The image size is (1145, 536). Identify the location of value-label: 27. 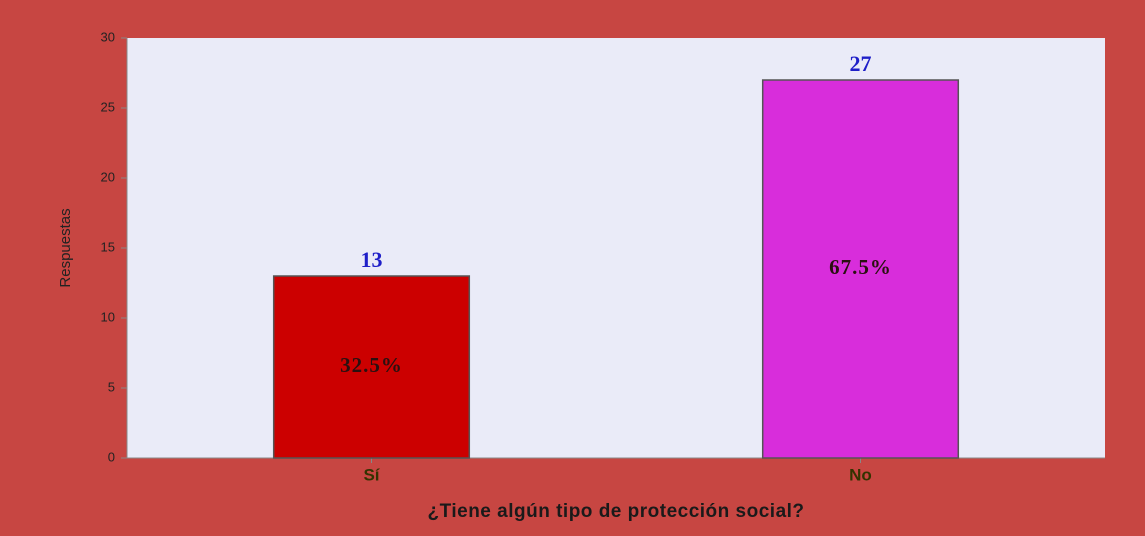
(861, 63).